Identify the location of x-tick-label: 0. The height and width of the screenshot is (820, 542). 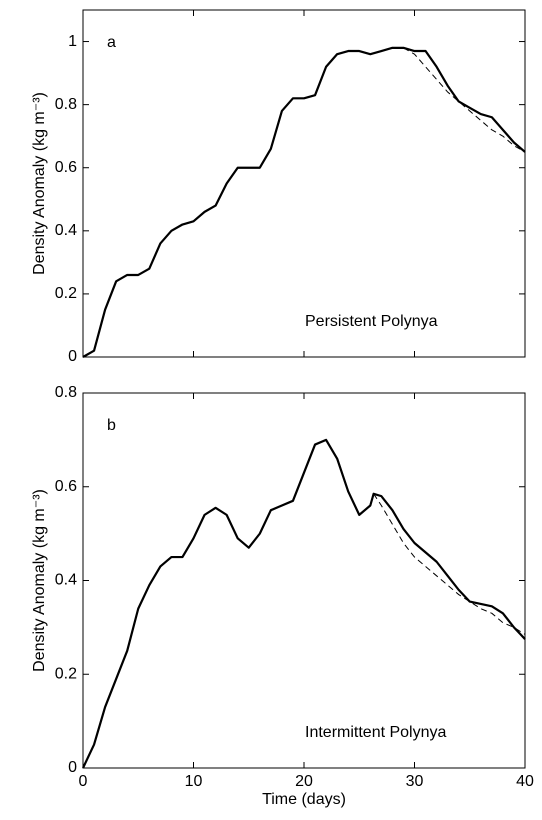
(83, 781).